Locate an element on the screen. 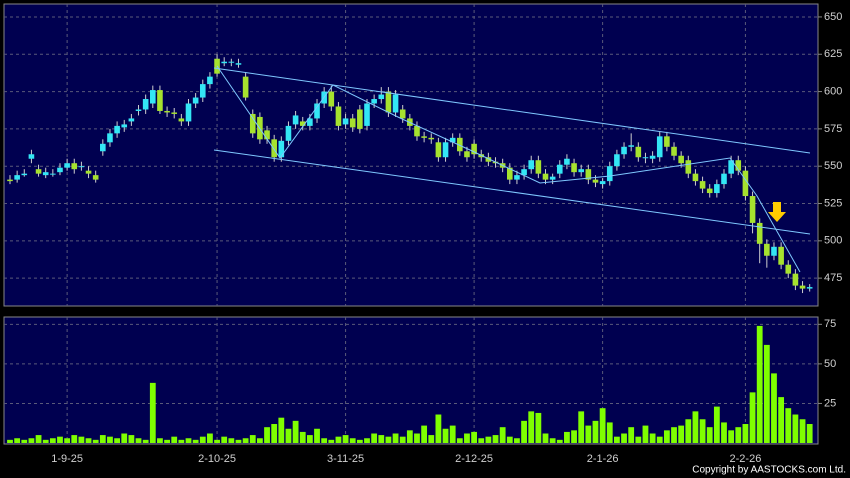 The height and width of the screenshot is (478, 850). y-tick-label: 575 is located at coordinates (833, 129).